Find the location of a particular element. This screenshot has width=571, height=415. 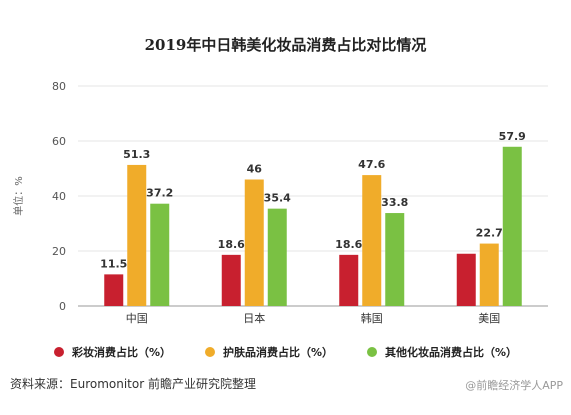

legend-item-other: 其他化妆品消费占比（%） is located at coordinates (442, 352).